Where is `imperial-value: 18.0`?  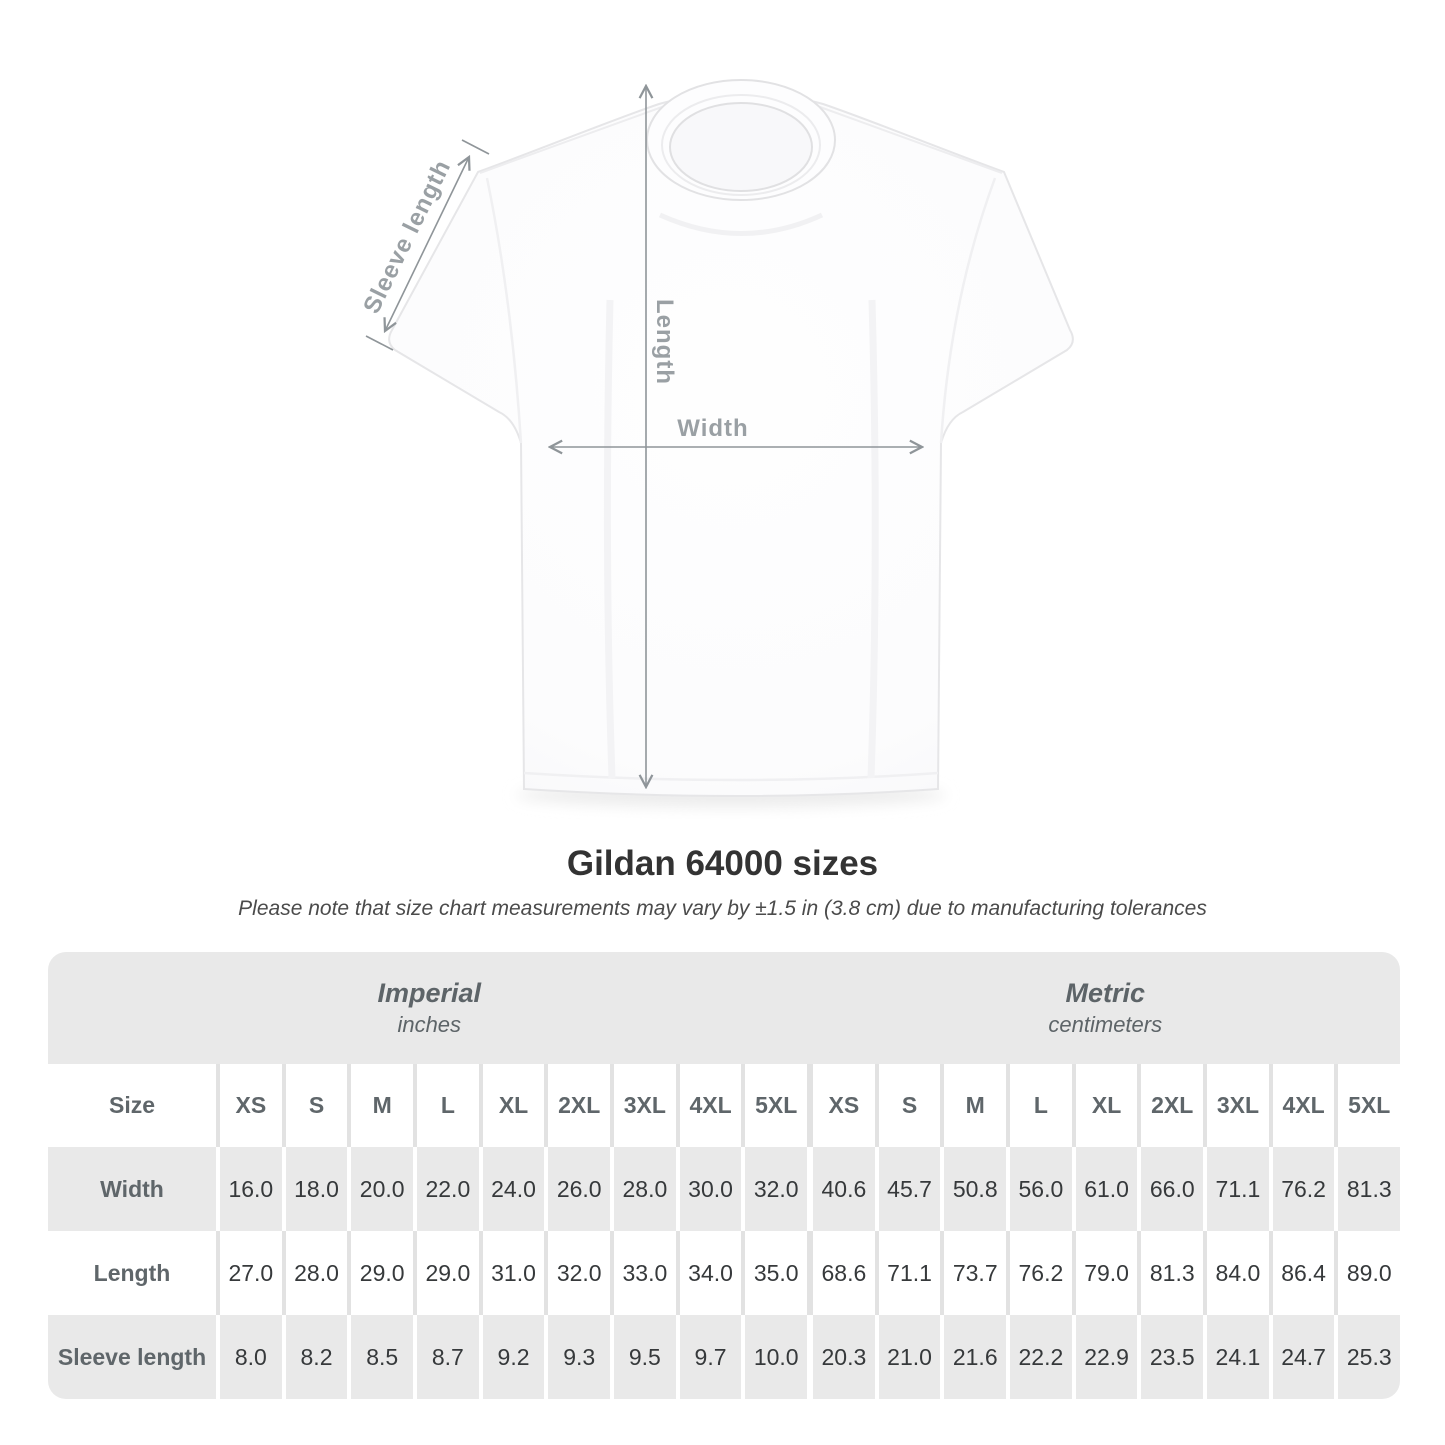 imperial-value: 18.0 is located at coordinates (316, 1189).